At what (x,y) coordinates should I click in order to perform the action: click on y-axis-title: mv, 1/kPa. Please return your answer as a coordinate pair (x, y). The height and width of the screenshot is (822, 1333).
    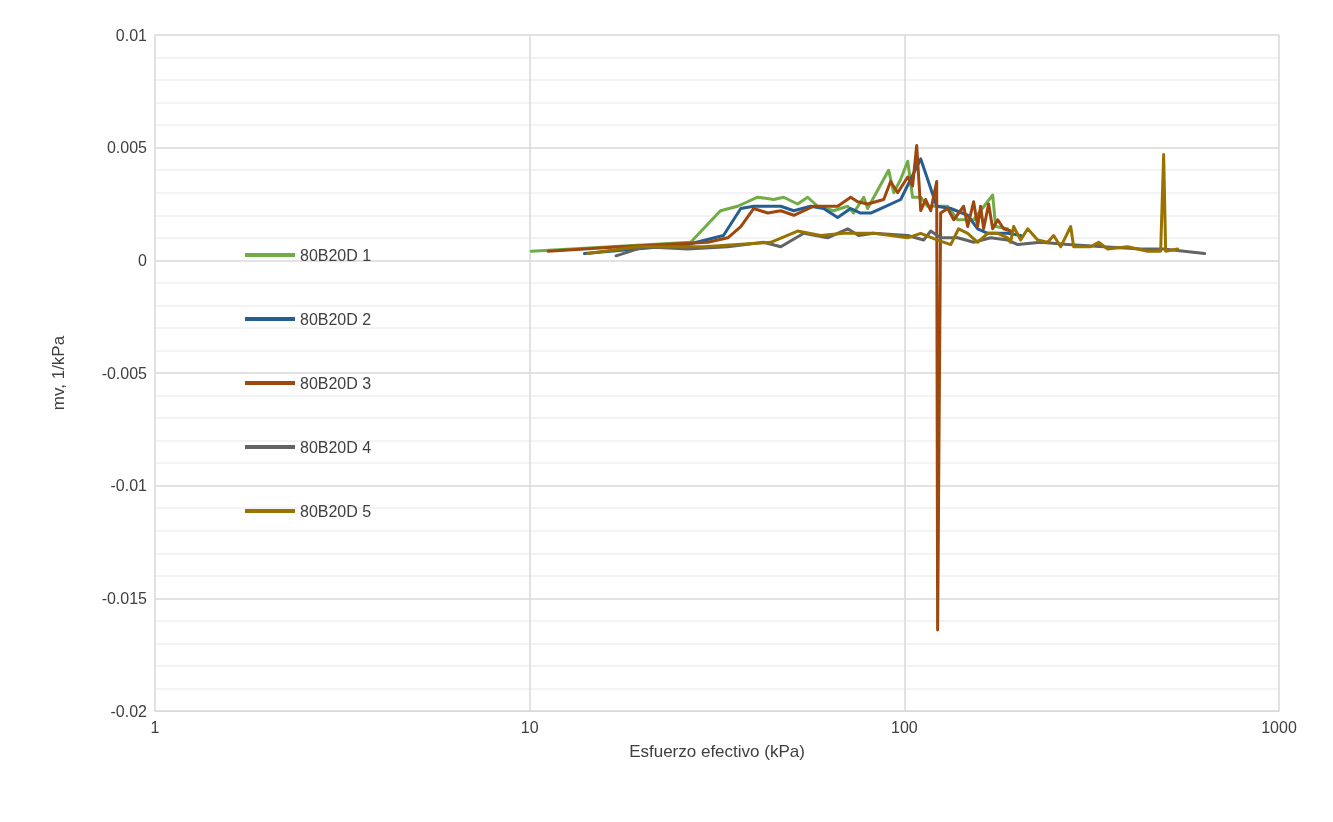
    Looking at the image, I should click on (58, 373).